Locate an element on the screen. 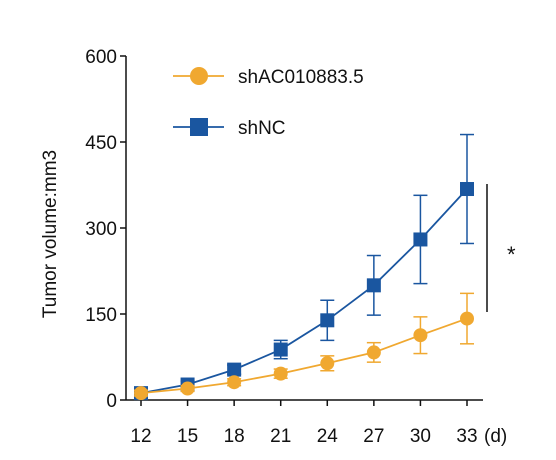  x-axis-unit: (d) is located at coordinates (495, 436).